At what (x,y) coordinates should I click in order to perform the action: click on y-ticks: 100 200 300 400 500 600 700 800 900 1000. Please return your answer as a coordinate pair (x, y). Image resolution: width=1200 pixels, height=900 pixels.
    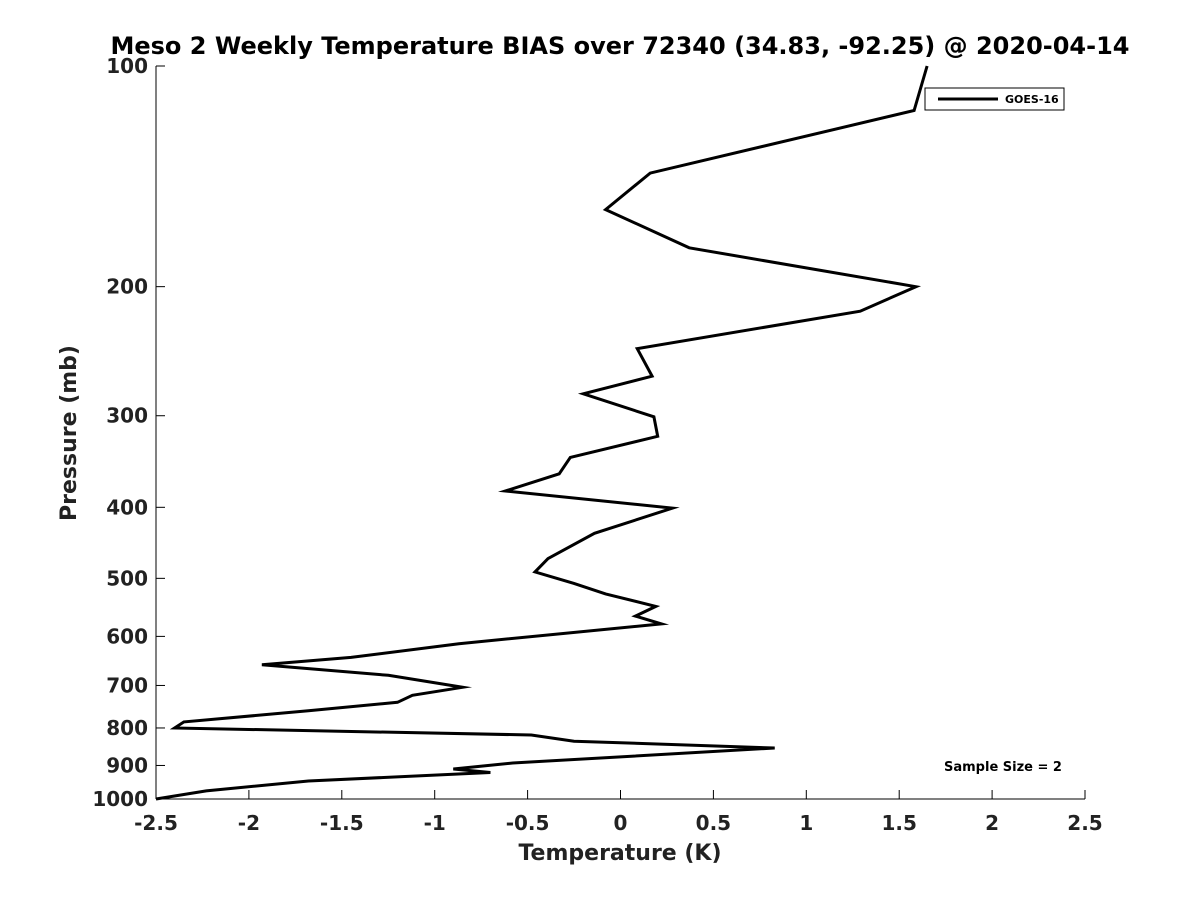
    Looking at the image, I should click on (128, 432).